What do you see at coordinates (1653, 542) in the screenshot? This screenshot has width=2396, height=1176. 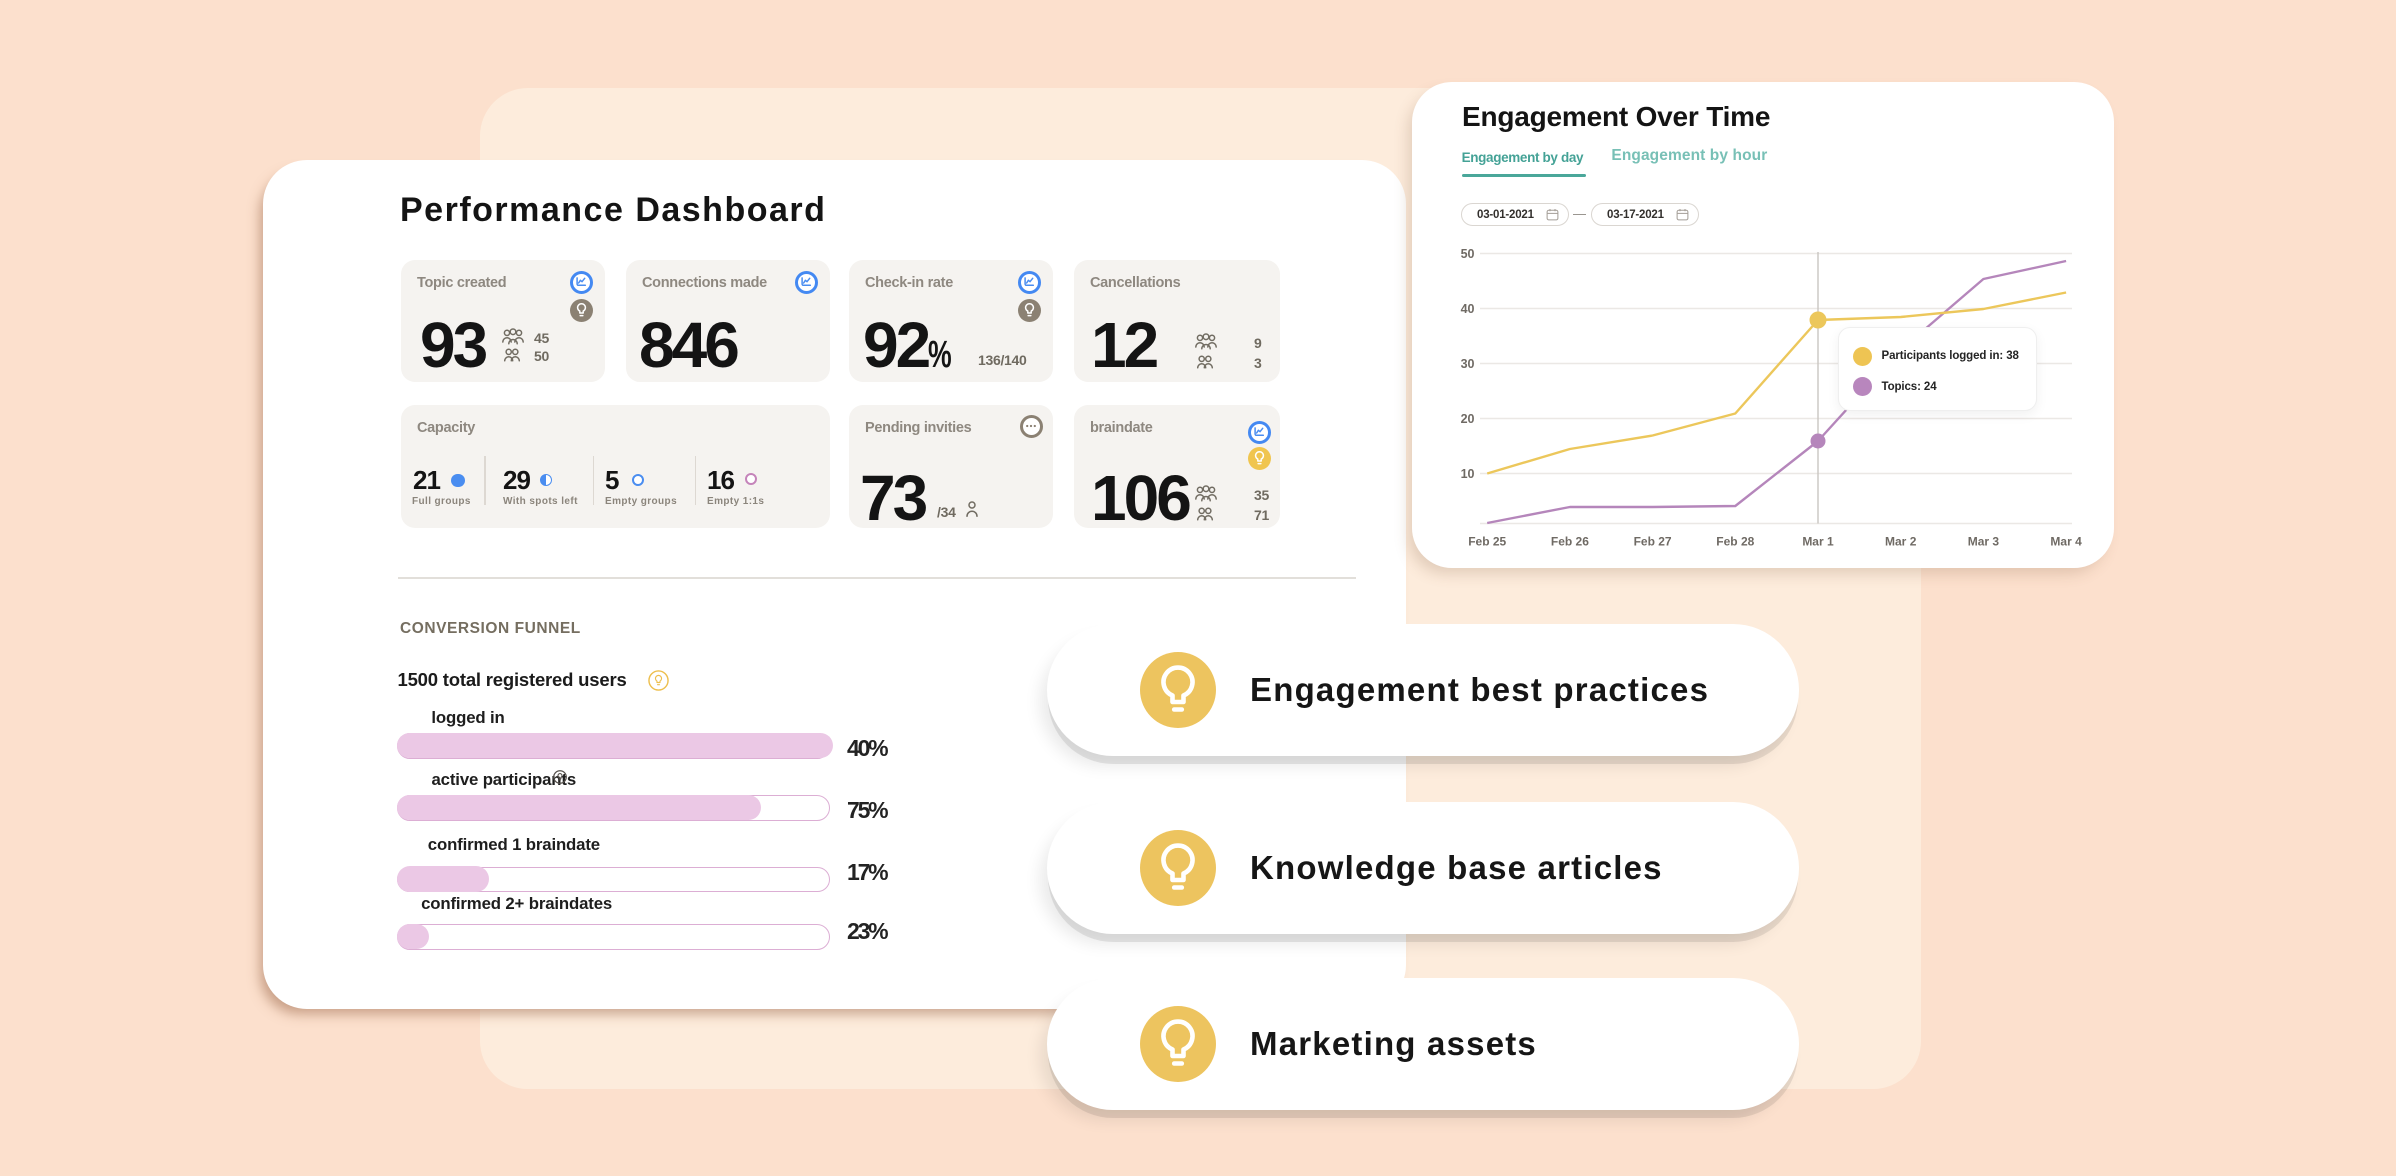 I see `svg-text: Feb 27` at bounding box center [1653, 542].